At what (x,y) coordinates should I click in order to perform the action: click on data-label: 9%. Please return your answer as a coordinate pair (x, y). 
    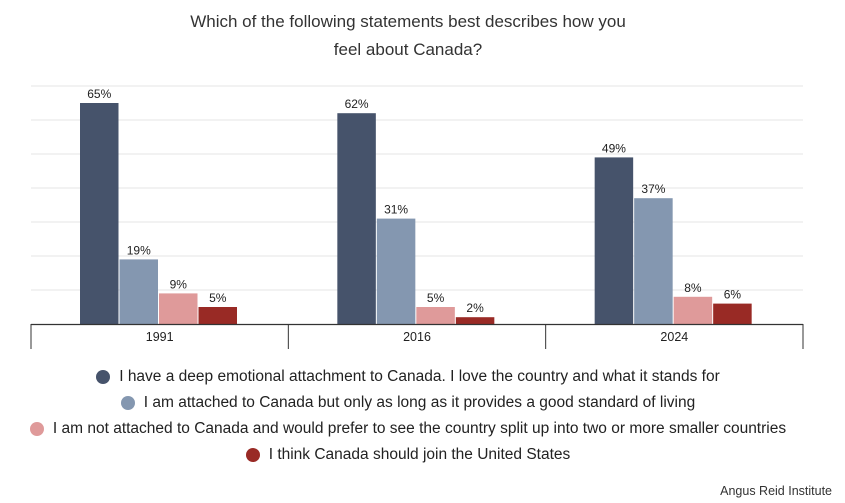
    Looking at the image, I should click on (179, 284).